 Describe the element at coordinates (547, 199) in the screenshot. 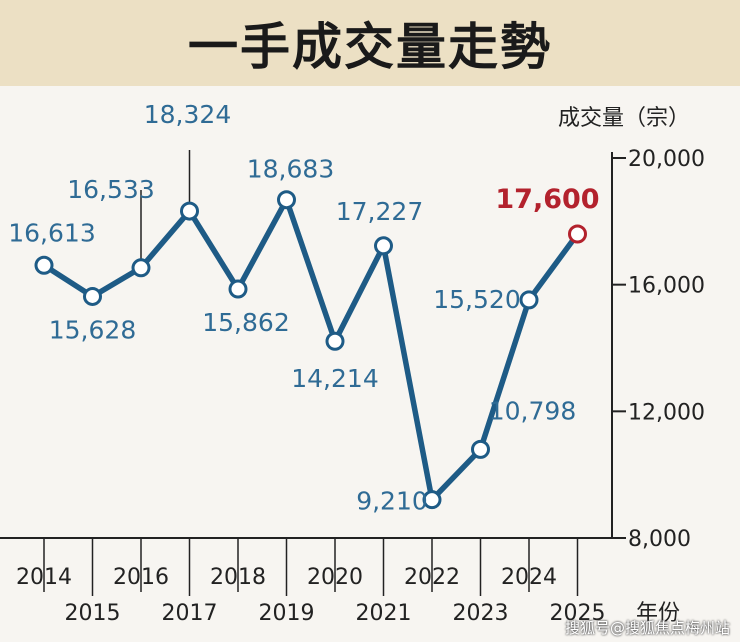

I see `highlight-data-label: 17,600` at that location.